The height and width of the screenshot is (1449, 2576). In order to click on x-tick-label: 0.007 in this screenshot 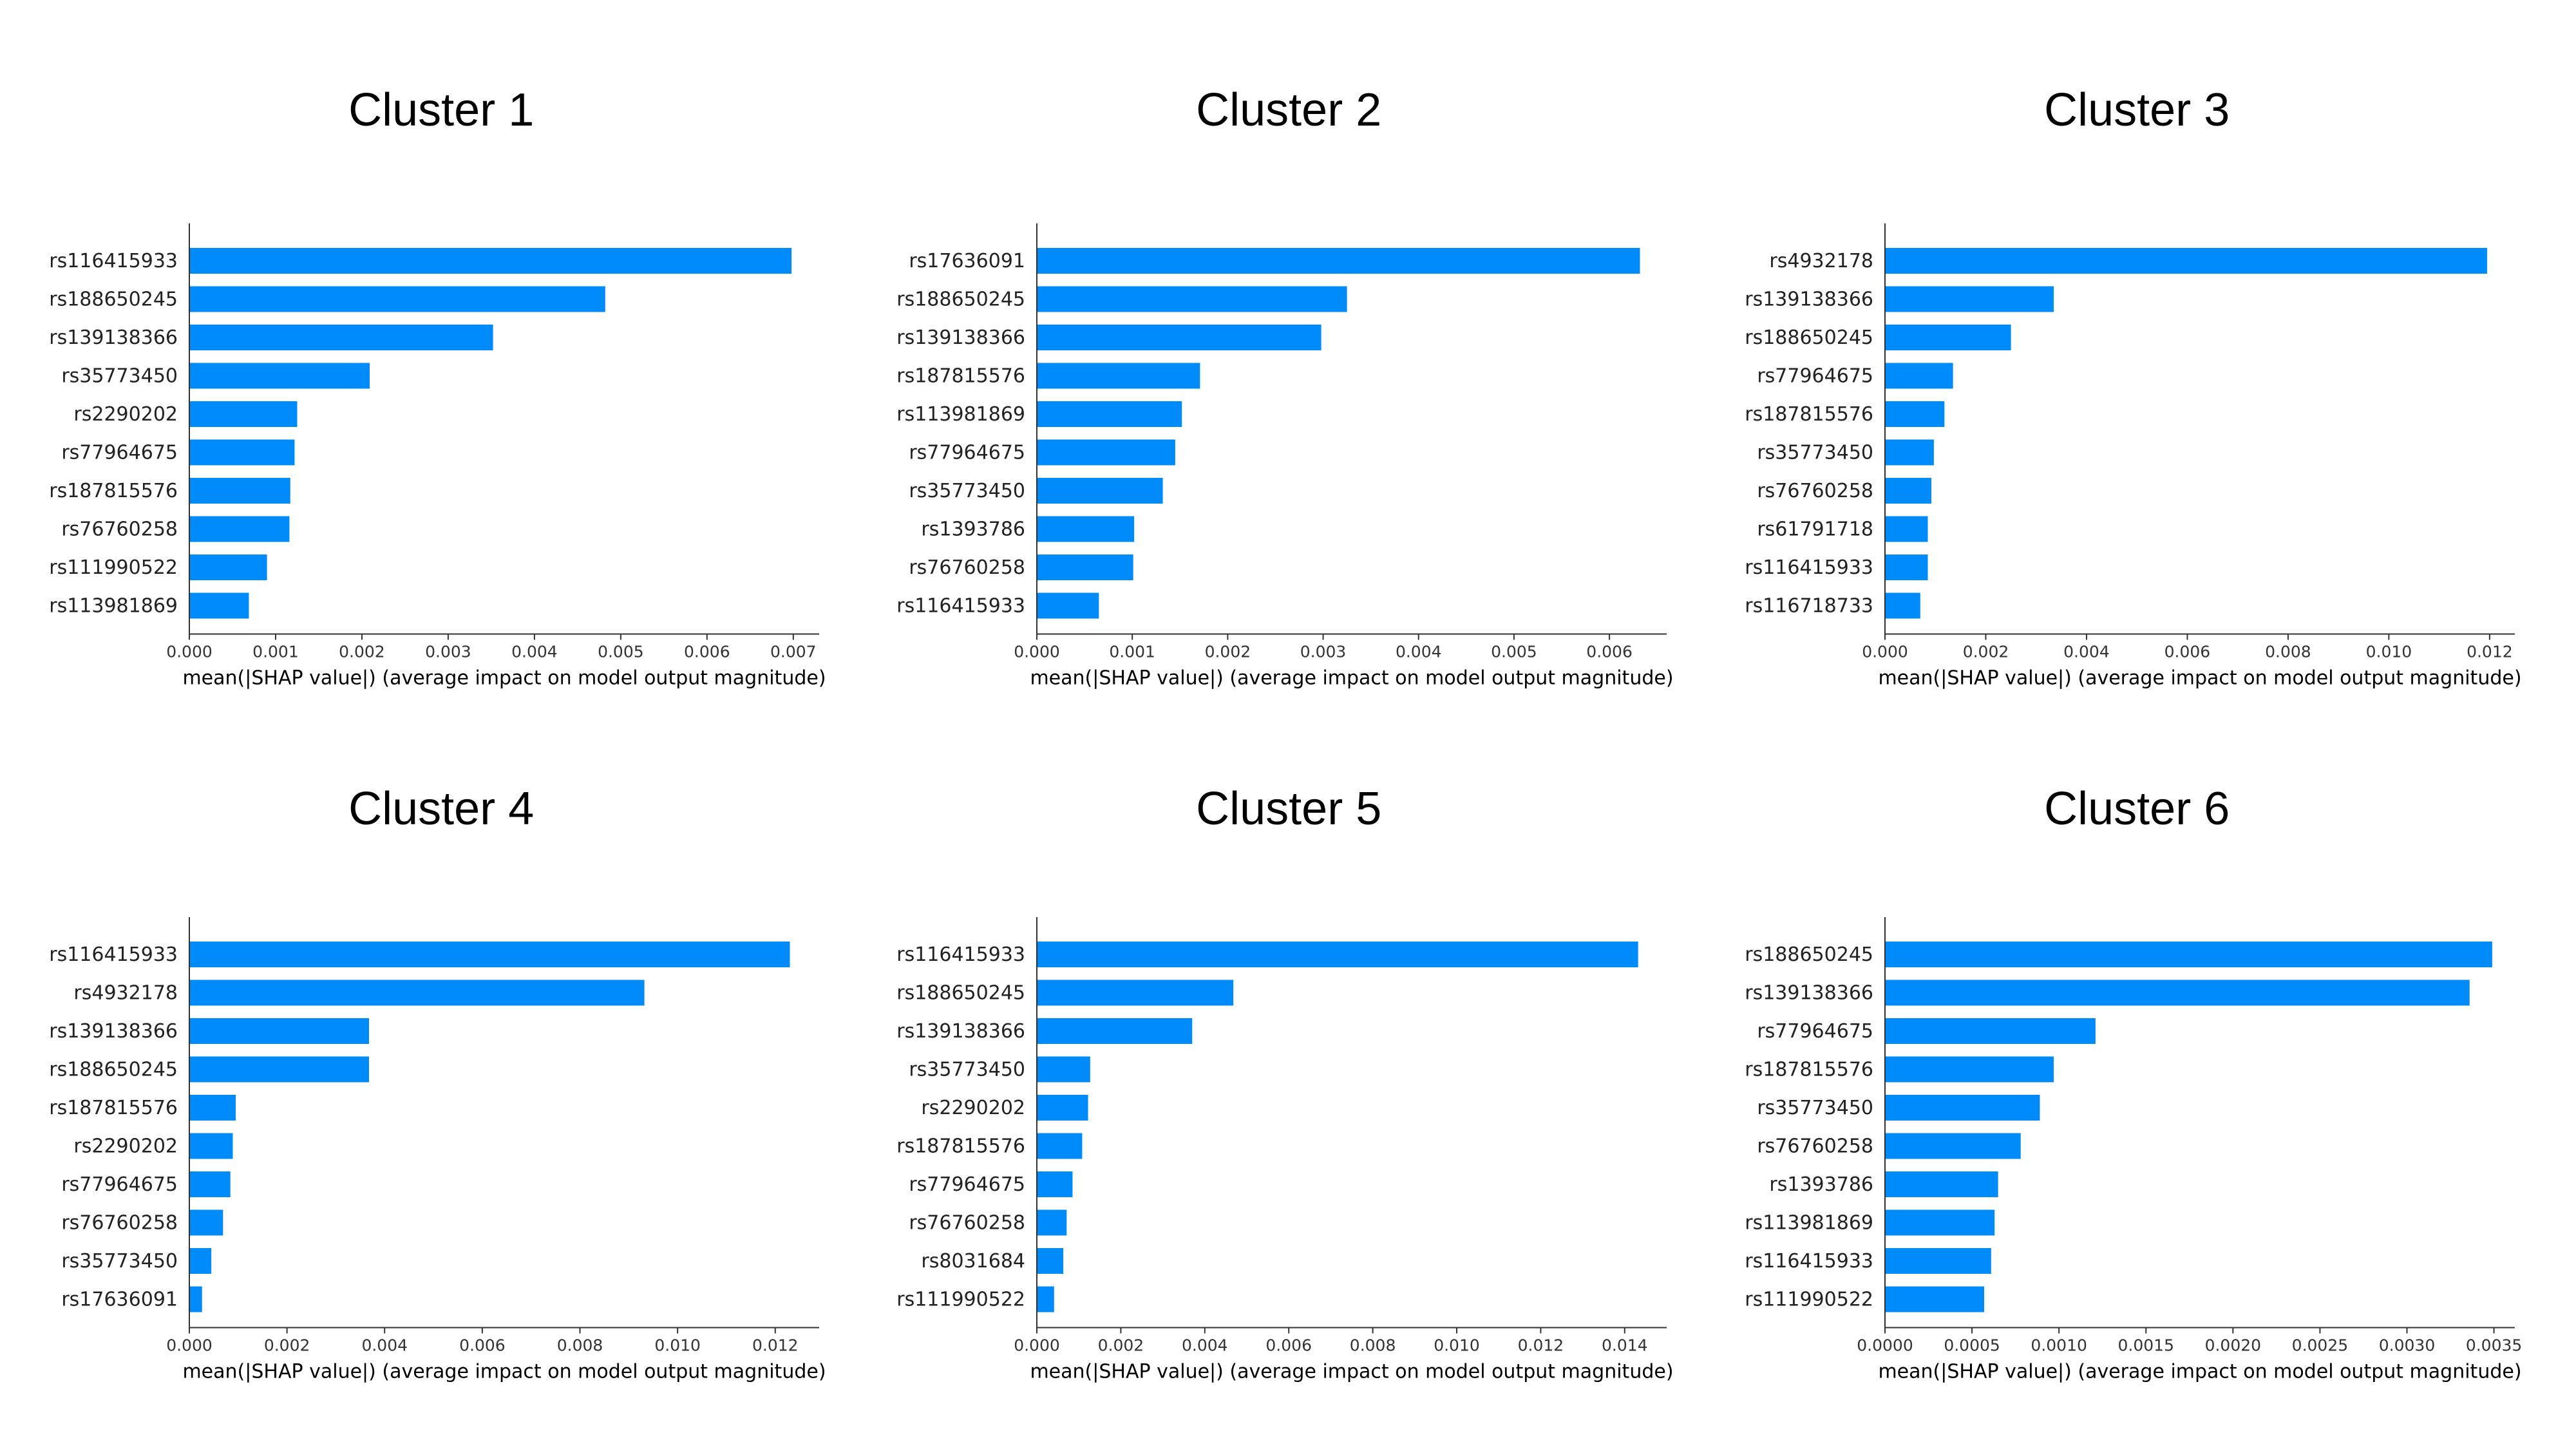, I will do `click(793, 652)`.